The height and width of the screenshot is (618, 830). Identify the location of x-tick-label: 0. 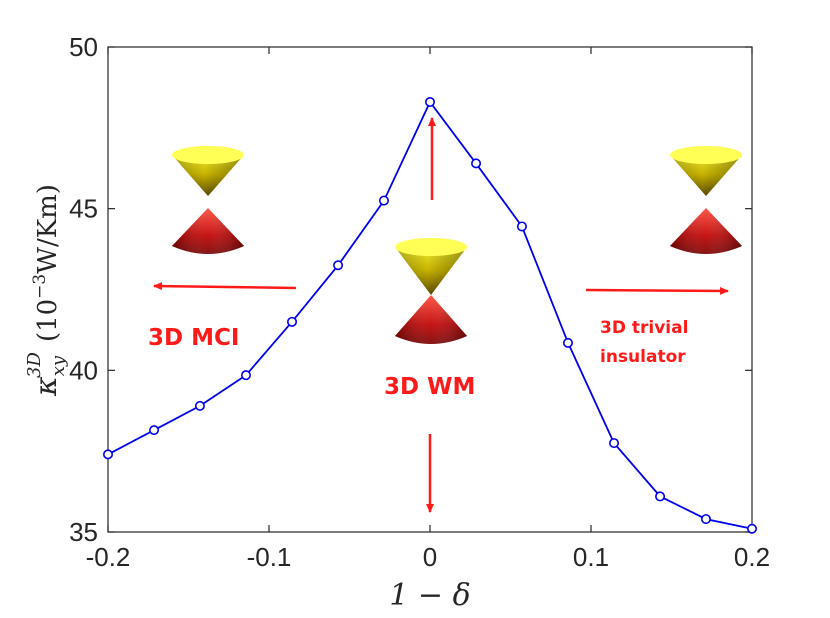
(430, 557).